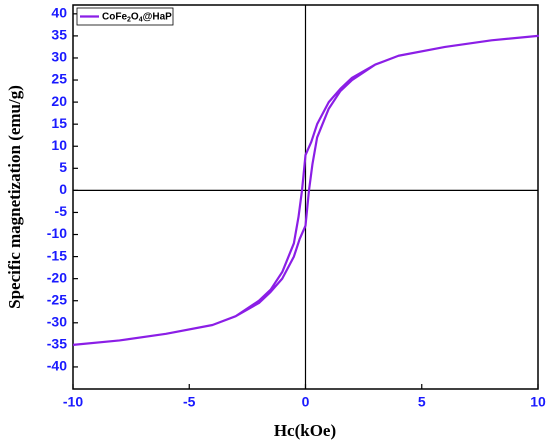 The image size is (550, 446). I want to click on y-tick-label: -10, so click(57, 233).